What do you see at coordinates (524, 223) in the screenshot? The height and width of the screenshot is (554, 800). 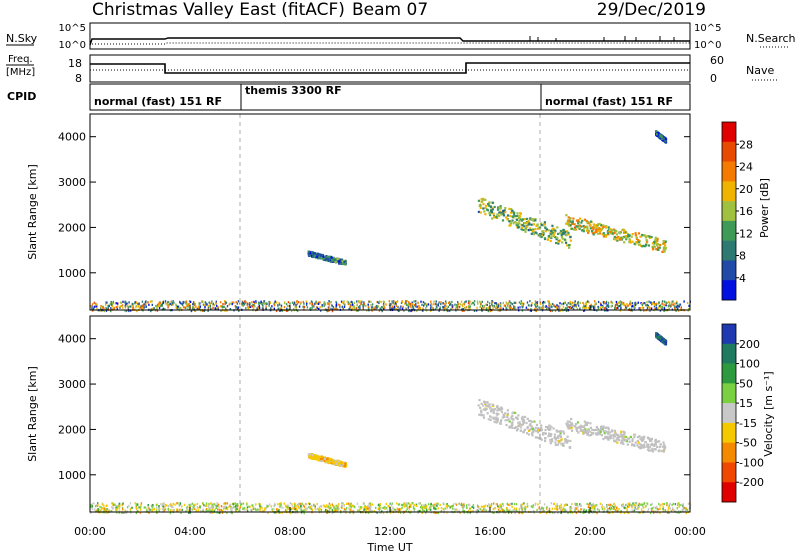 I see `echo-region` at bounding box center [524, 223].